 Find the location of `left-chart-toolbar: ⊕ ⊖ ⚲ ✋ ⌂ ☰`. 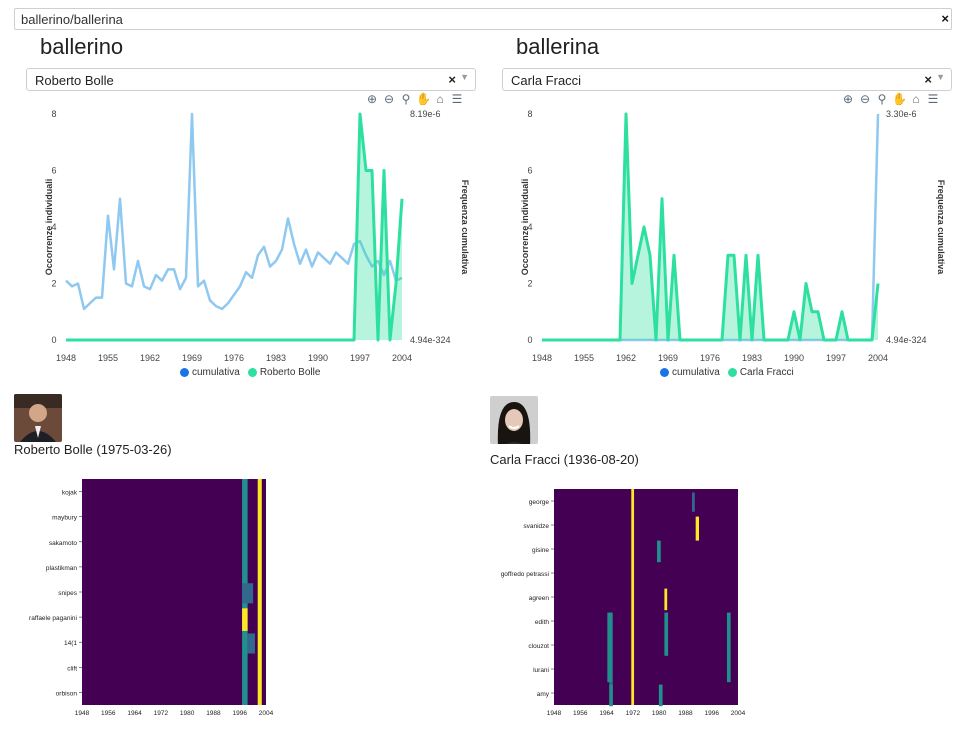

left-chart-toolbar: ⊕ ⊖ ⚲ ✋ ⌂ ☰ is located at coordinates (414, 100).